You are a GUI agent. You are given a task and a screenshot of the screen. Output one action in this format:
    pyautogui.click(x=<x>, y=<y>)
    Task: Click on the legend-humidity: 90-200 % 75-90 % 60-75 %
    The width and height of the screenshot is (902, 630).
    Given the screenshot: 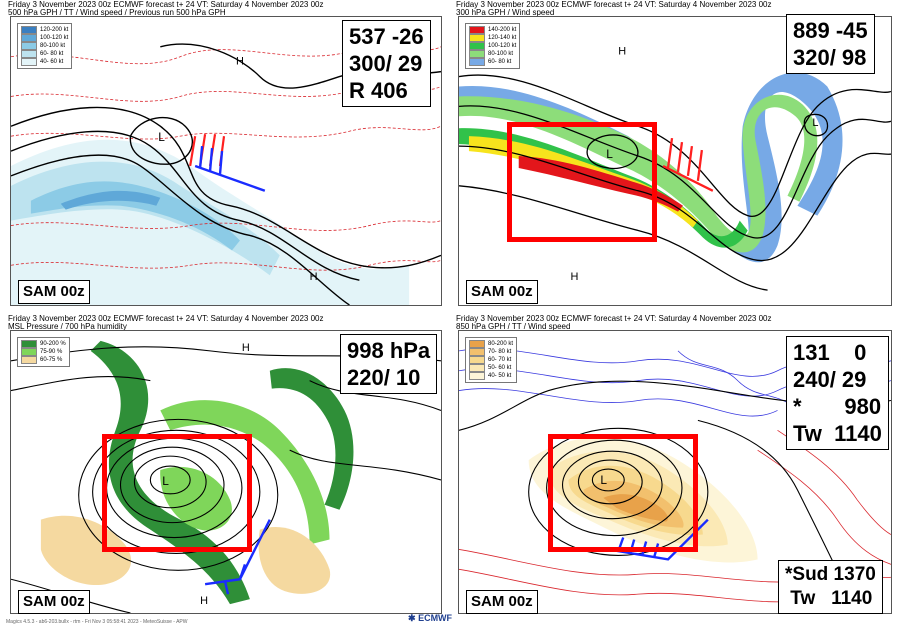 What is the action you would take?
    pyautogui.click(x=43, y=352)
    